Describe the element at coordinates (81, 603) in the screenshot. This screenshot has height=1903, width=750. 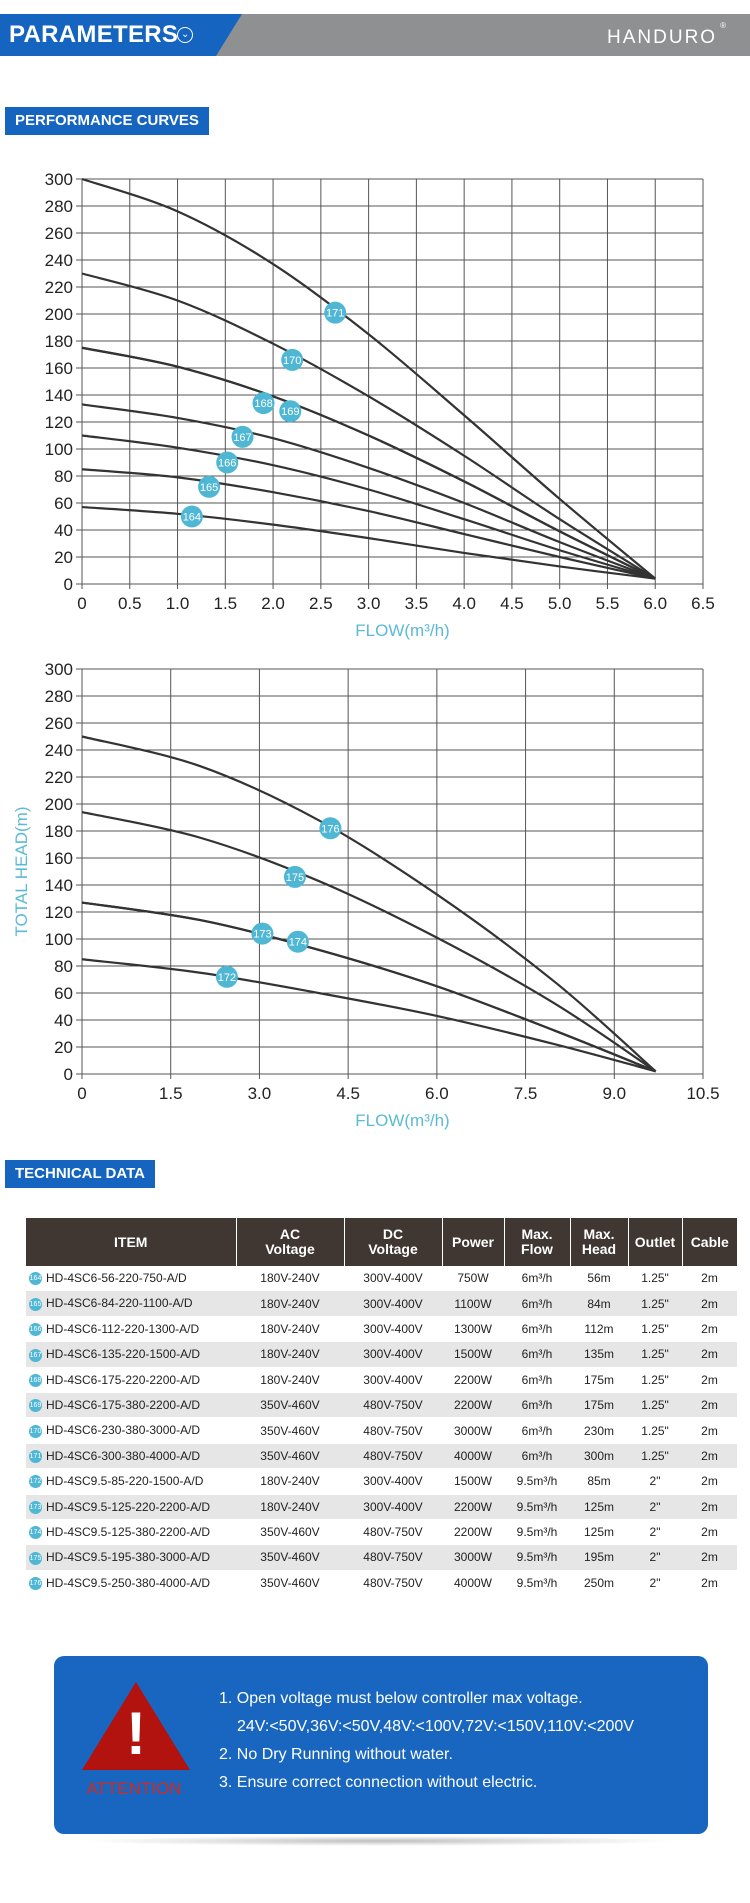
I see `x-tick-label: 0` at that location.